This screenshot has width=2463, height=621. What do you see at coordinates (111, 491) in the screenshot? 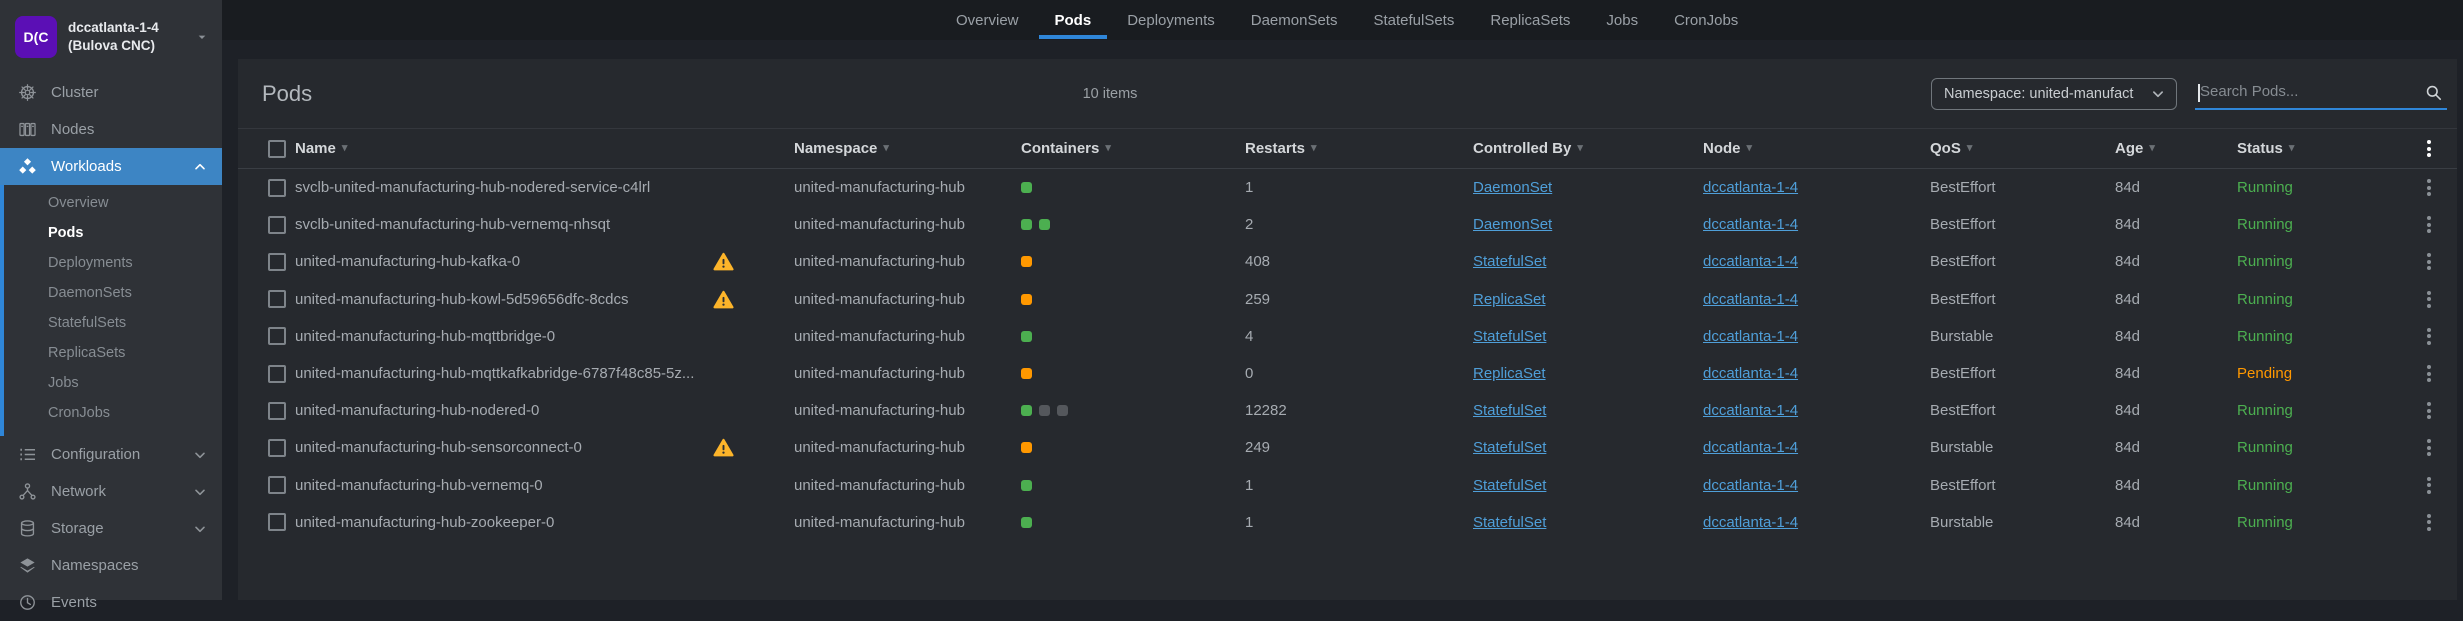
I see `sidebar-item-network: Network` at bounding box center [111, 491].